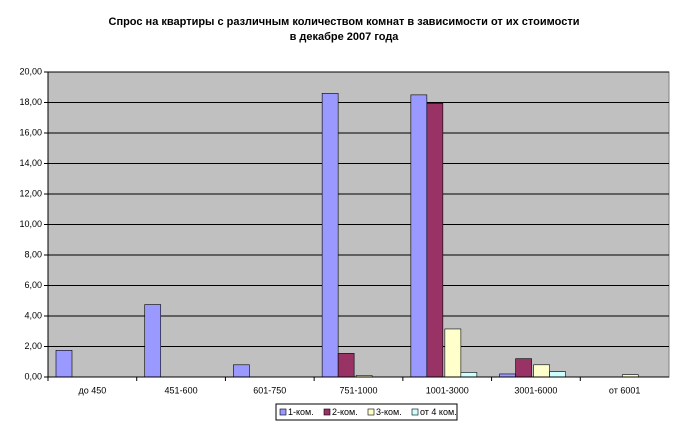  Describe the element at coordinates (33, 346) in the screenshot. I see `y-tick-label: 2,00` at that location.